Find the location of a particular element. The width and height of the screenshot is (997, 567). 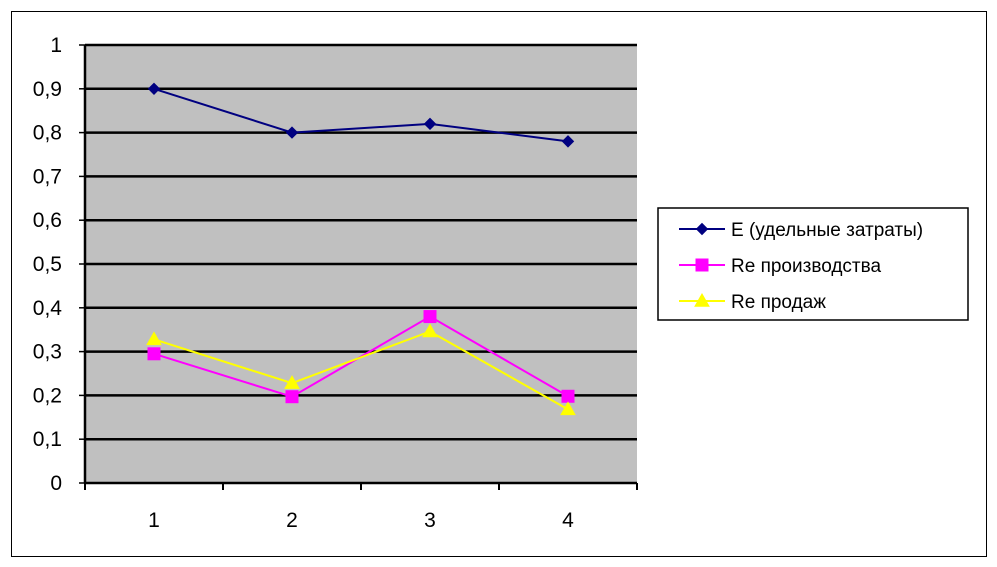

y-tick-label: 0,7 is located at coordinates (47, 176).